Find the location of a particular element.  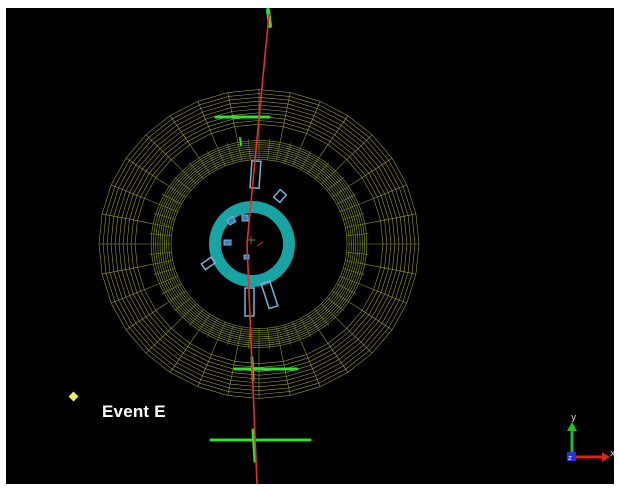

vertex-markers is located at coordinates (255, 241).